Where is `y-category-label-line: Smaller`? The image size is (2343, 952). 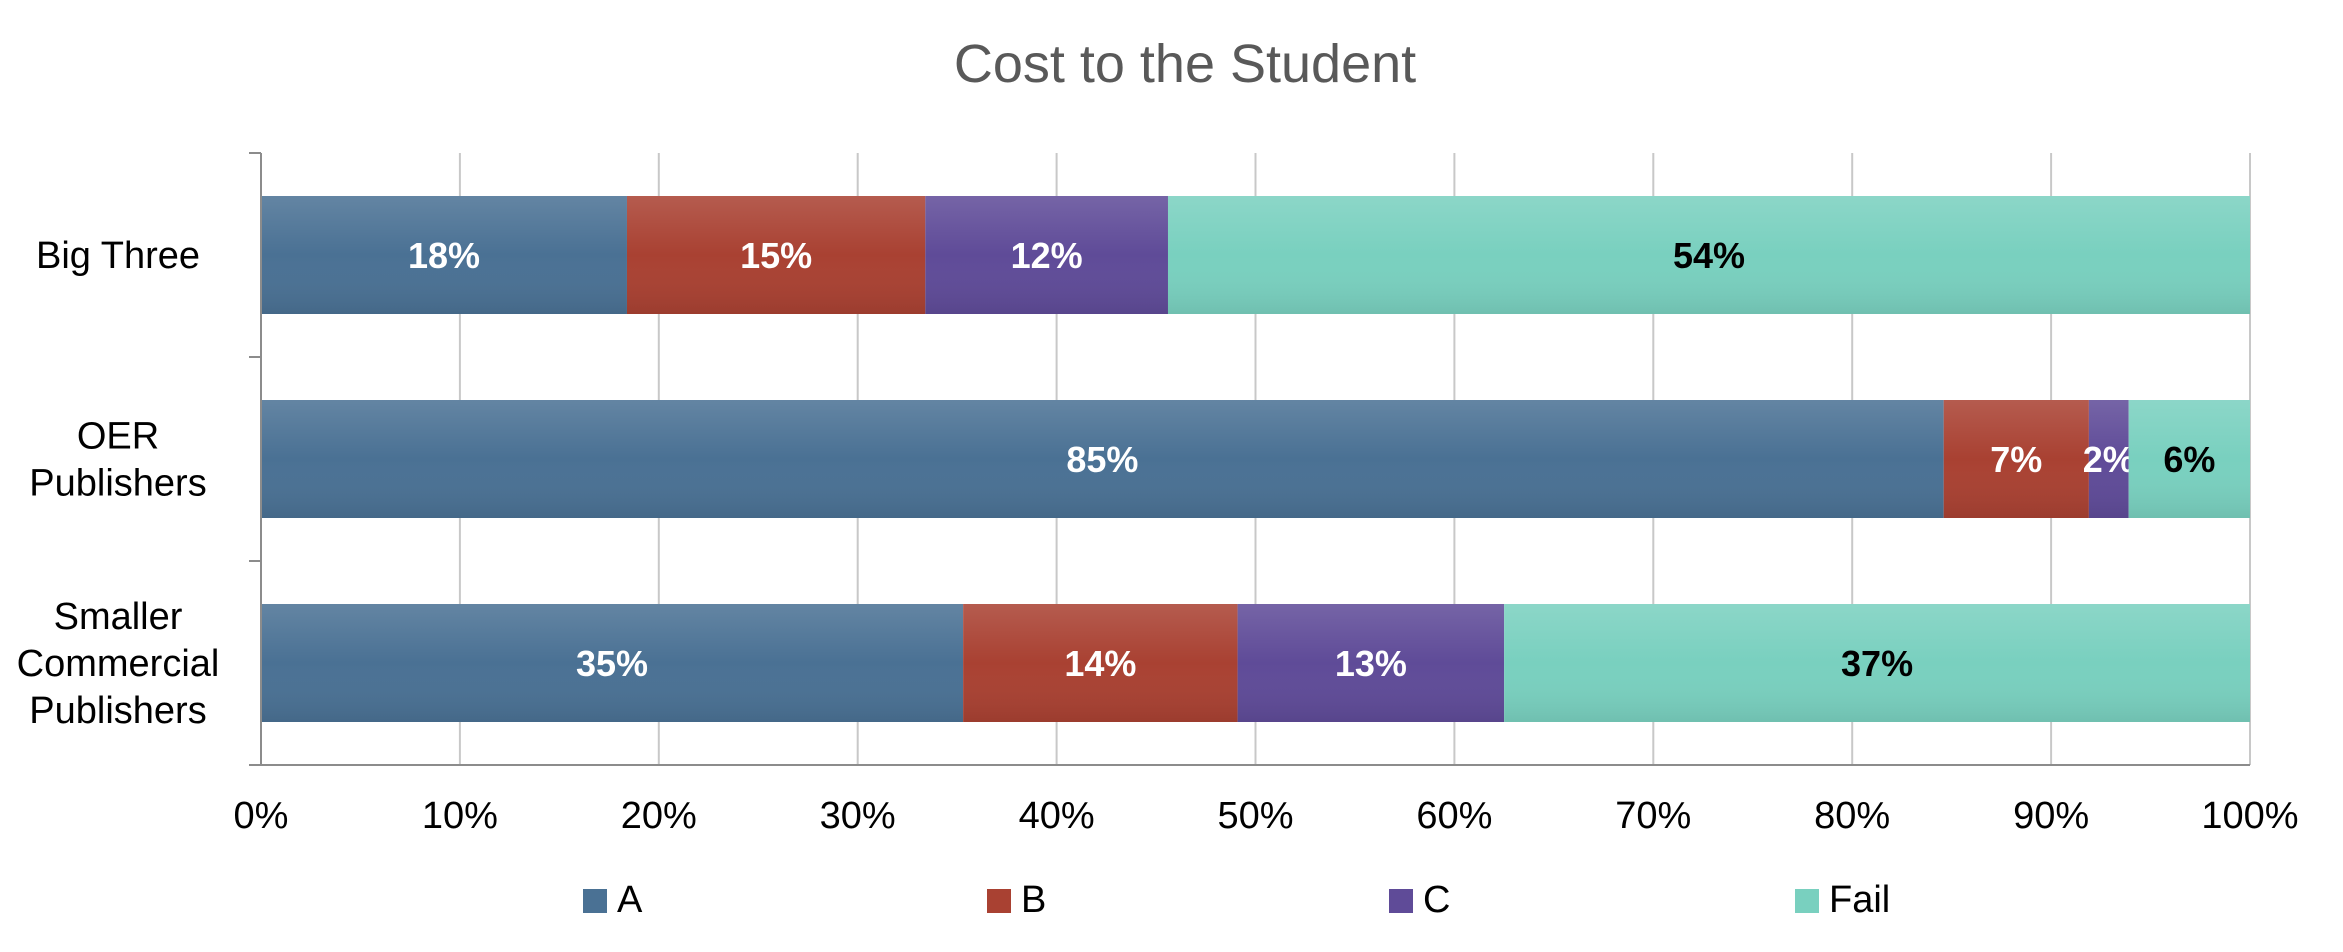 y-category-label-line: Smaller is located at coordinates (118, 617).